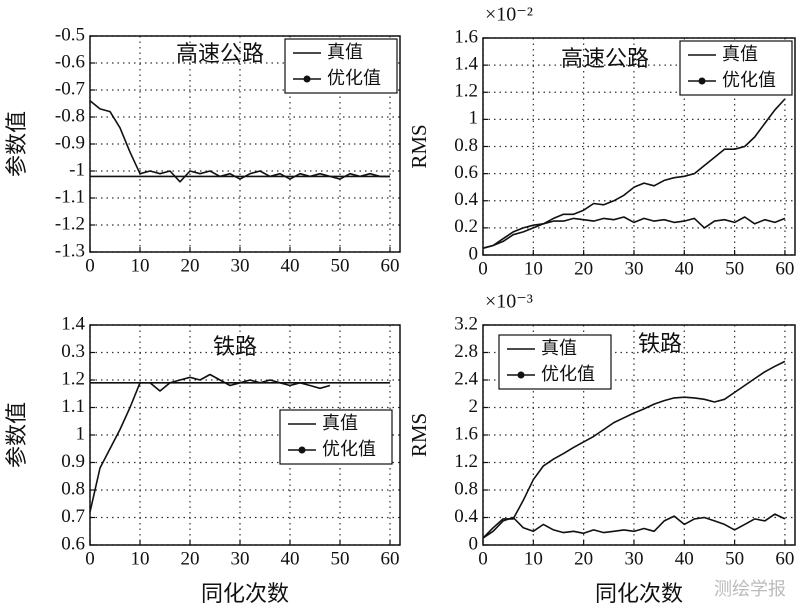 The height and width of the screenshot is (608, 800). What do you see at coordinates (750, 589) in the screenshot?
I see `watermark: 测绘学报` at bounding box center [750, 589].